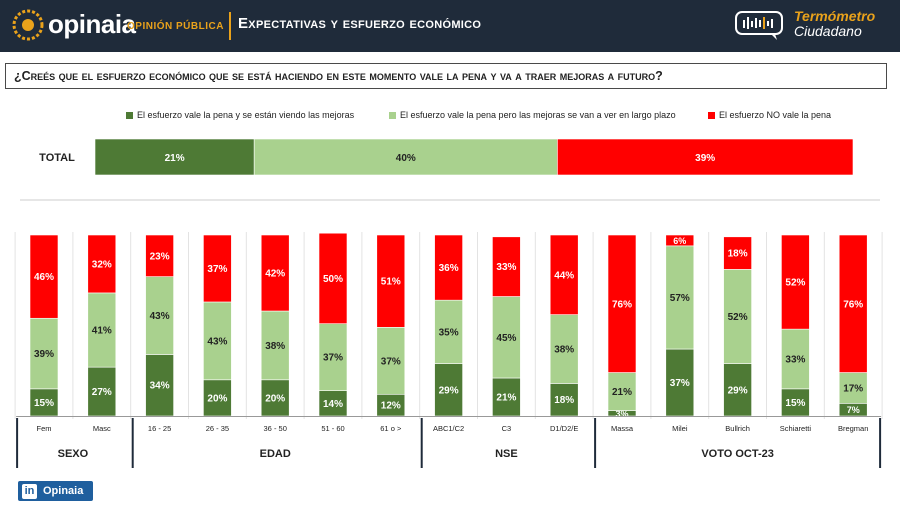 This screenshot has width=900, height=506. I want to click on data-label-3-1: 46%, so click(44, 277).